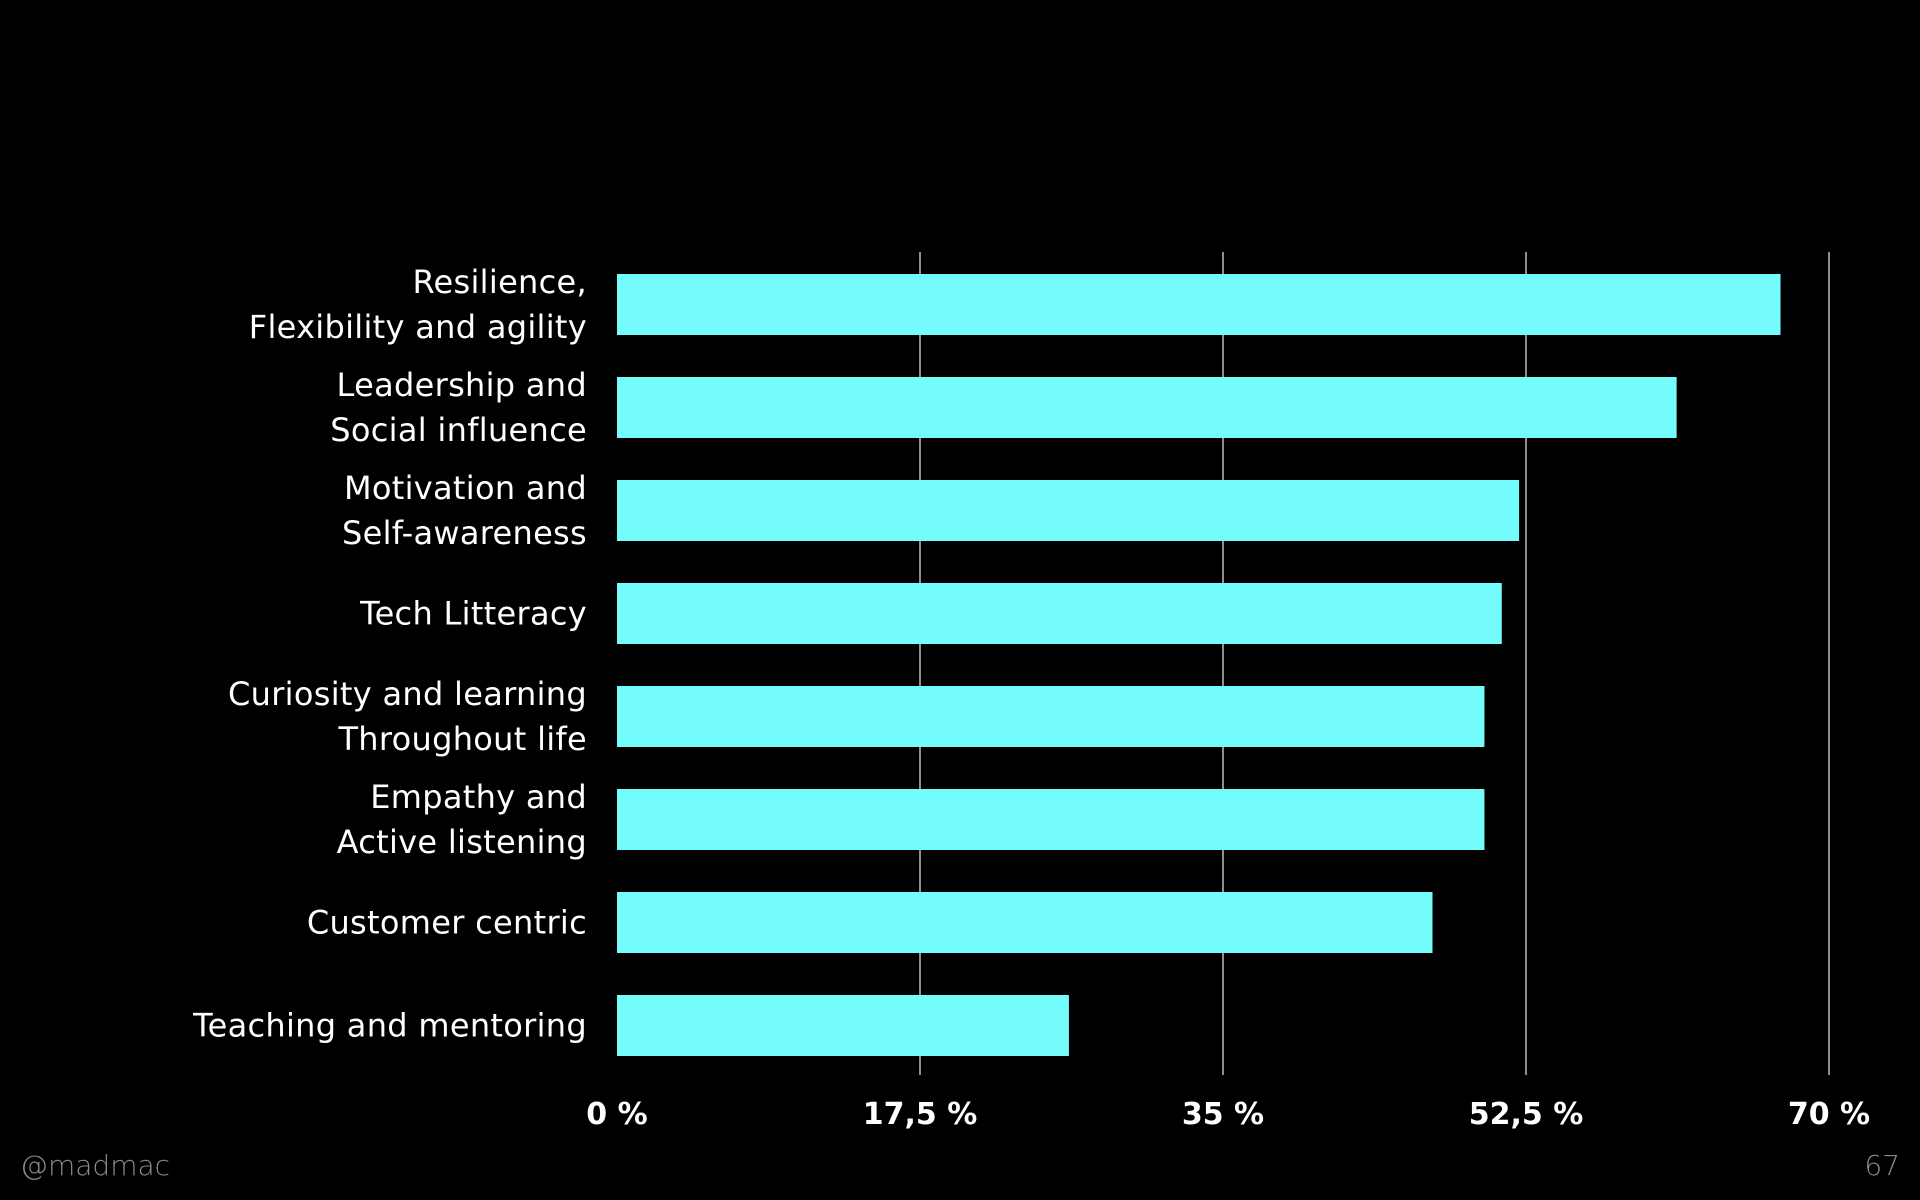 The height and width of the screenshot is (1200, 1920). I want to click on x-tick-label: 52,5 %, so click(1526, 1114).